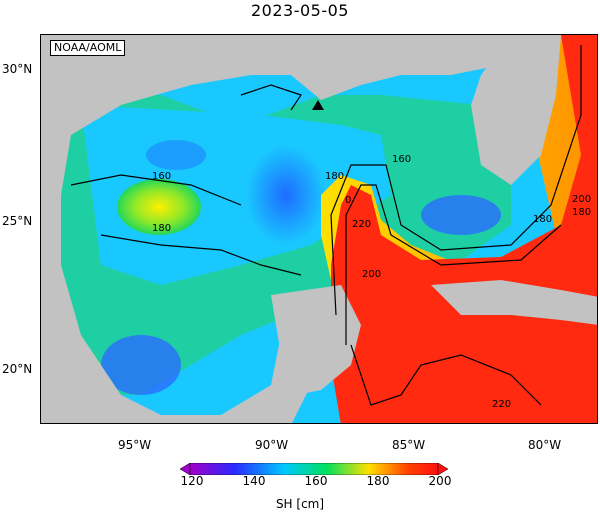 This screenshot has width=600, height=515. I want to click on colorbar, so click(314, 468).